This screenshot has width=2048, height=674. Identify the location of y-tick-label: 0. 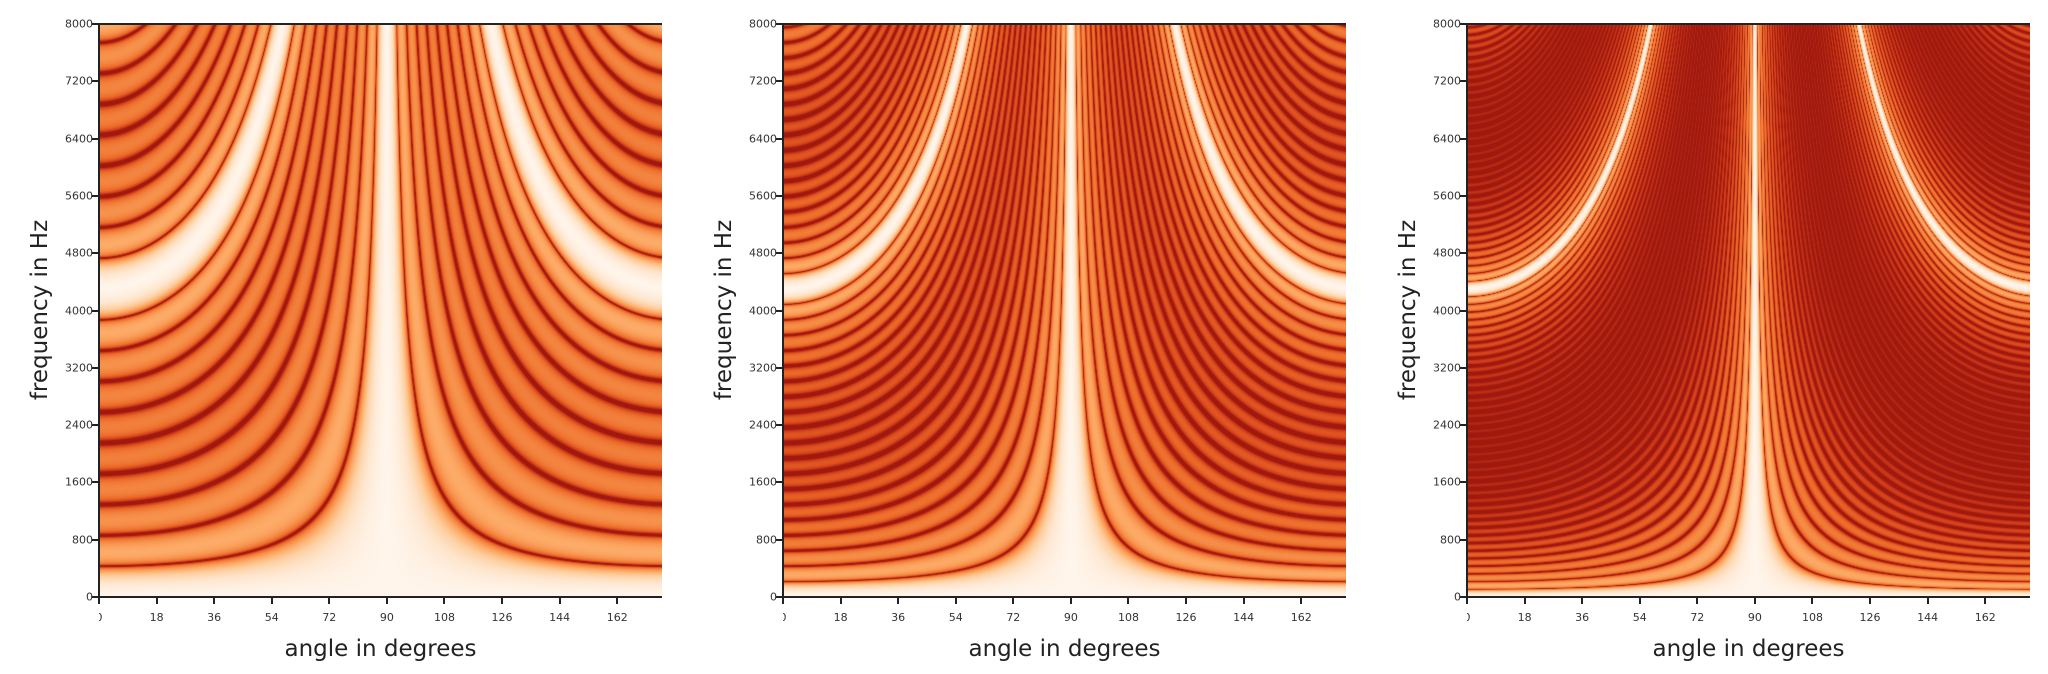
(89, 597).